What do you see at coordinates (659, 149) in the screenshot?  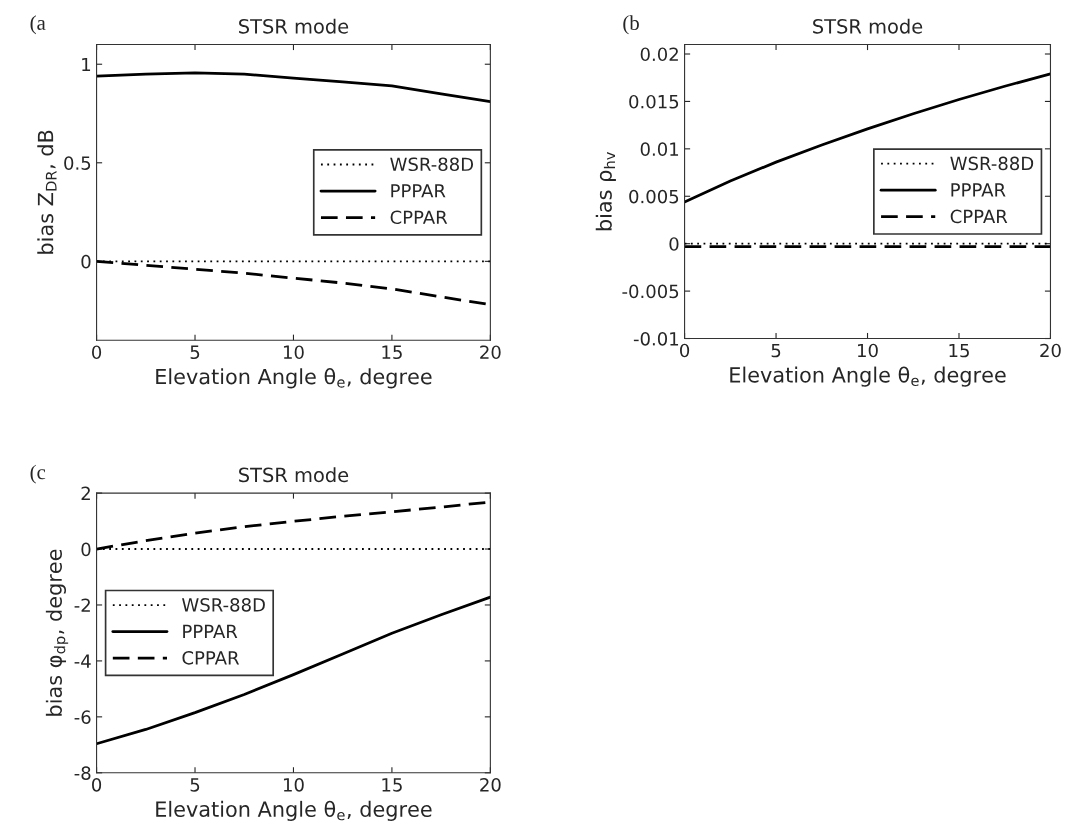 I see `y-tick-label: 0.01` at bounding box center [659, 149].